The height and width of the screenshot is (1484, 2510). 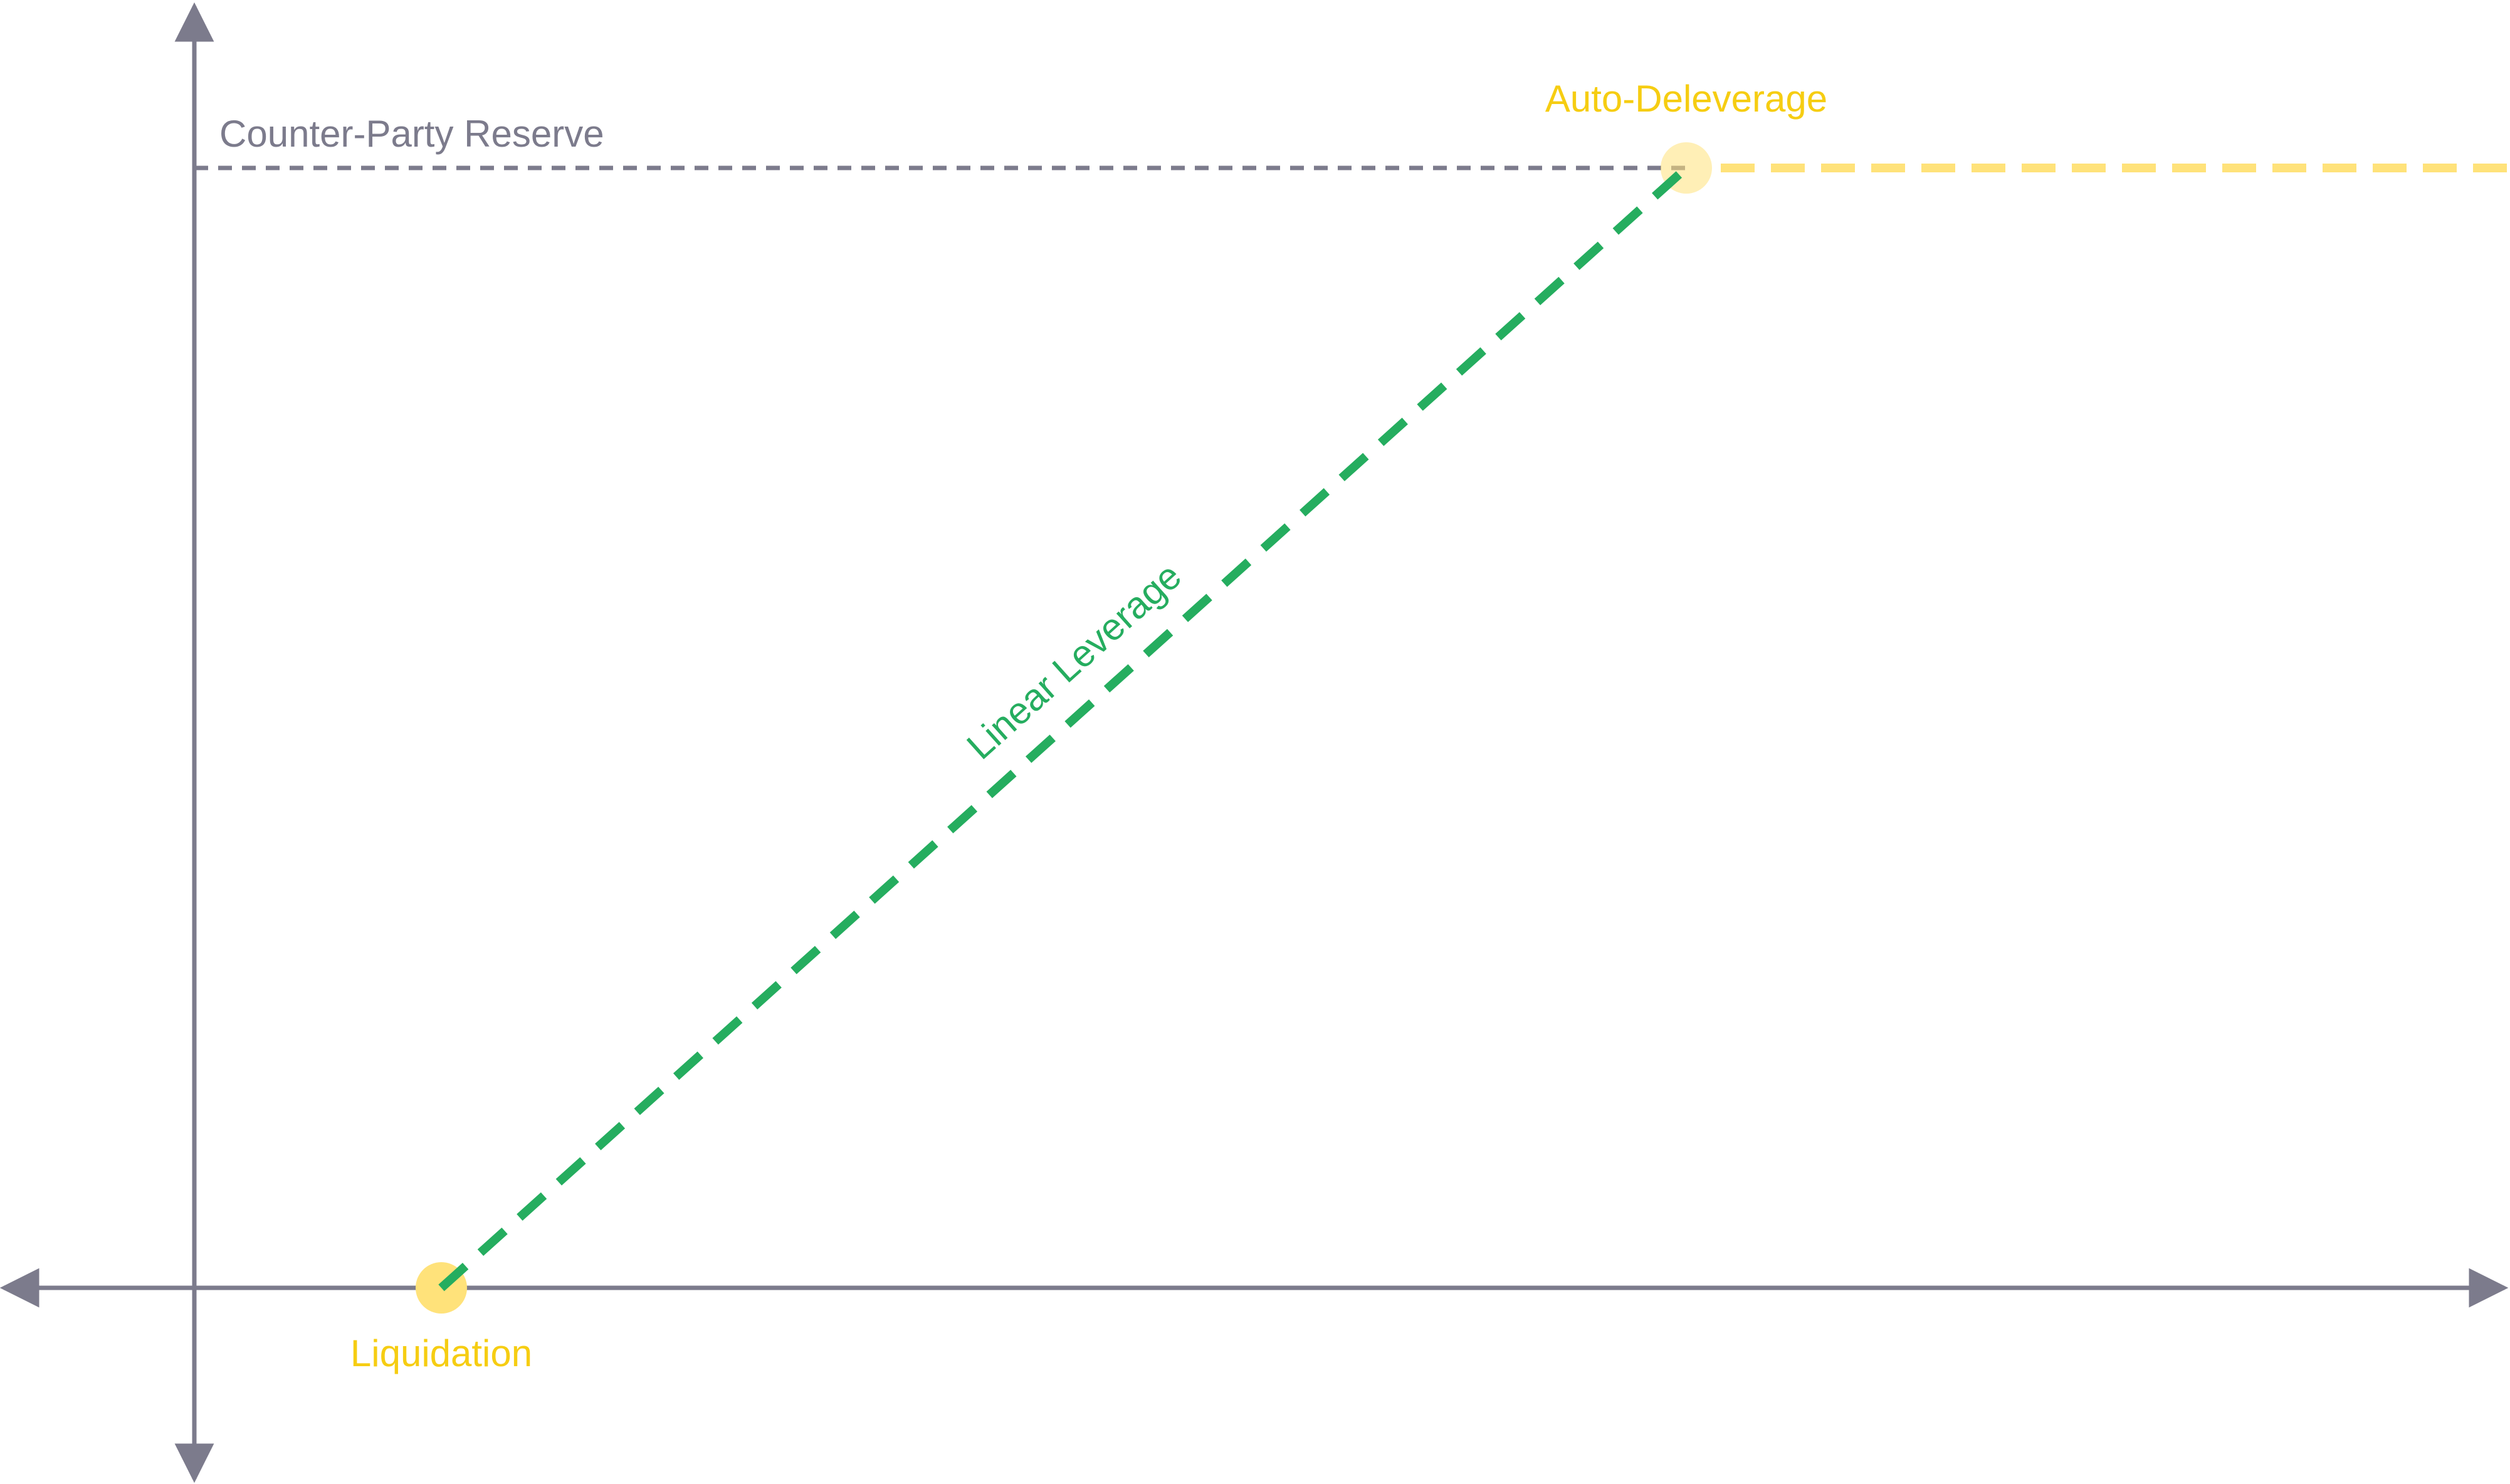 What do you see at coordinates (411, 134) in the screenshot?
I see `reserve-label: Counter-Party Reserve` at bounding box center [411, 134].